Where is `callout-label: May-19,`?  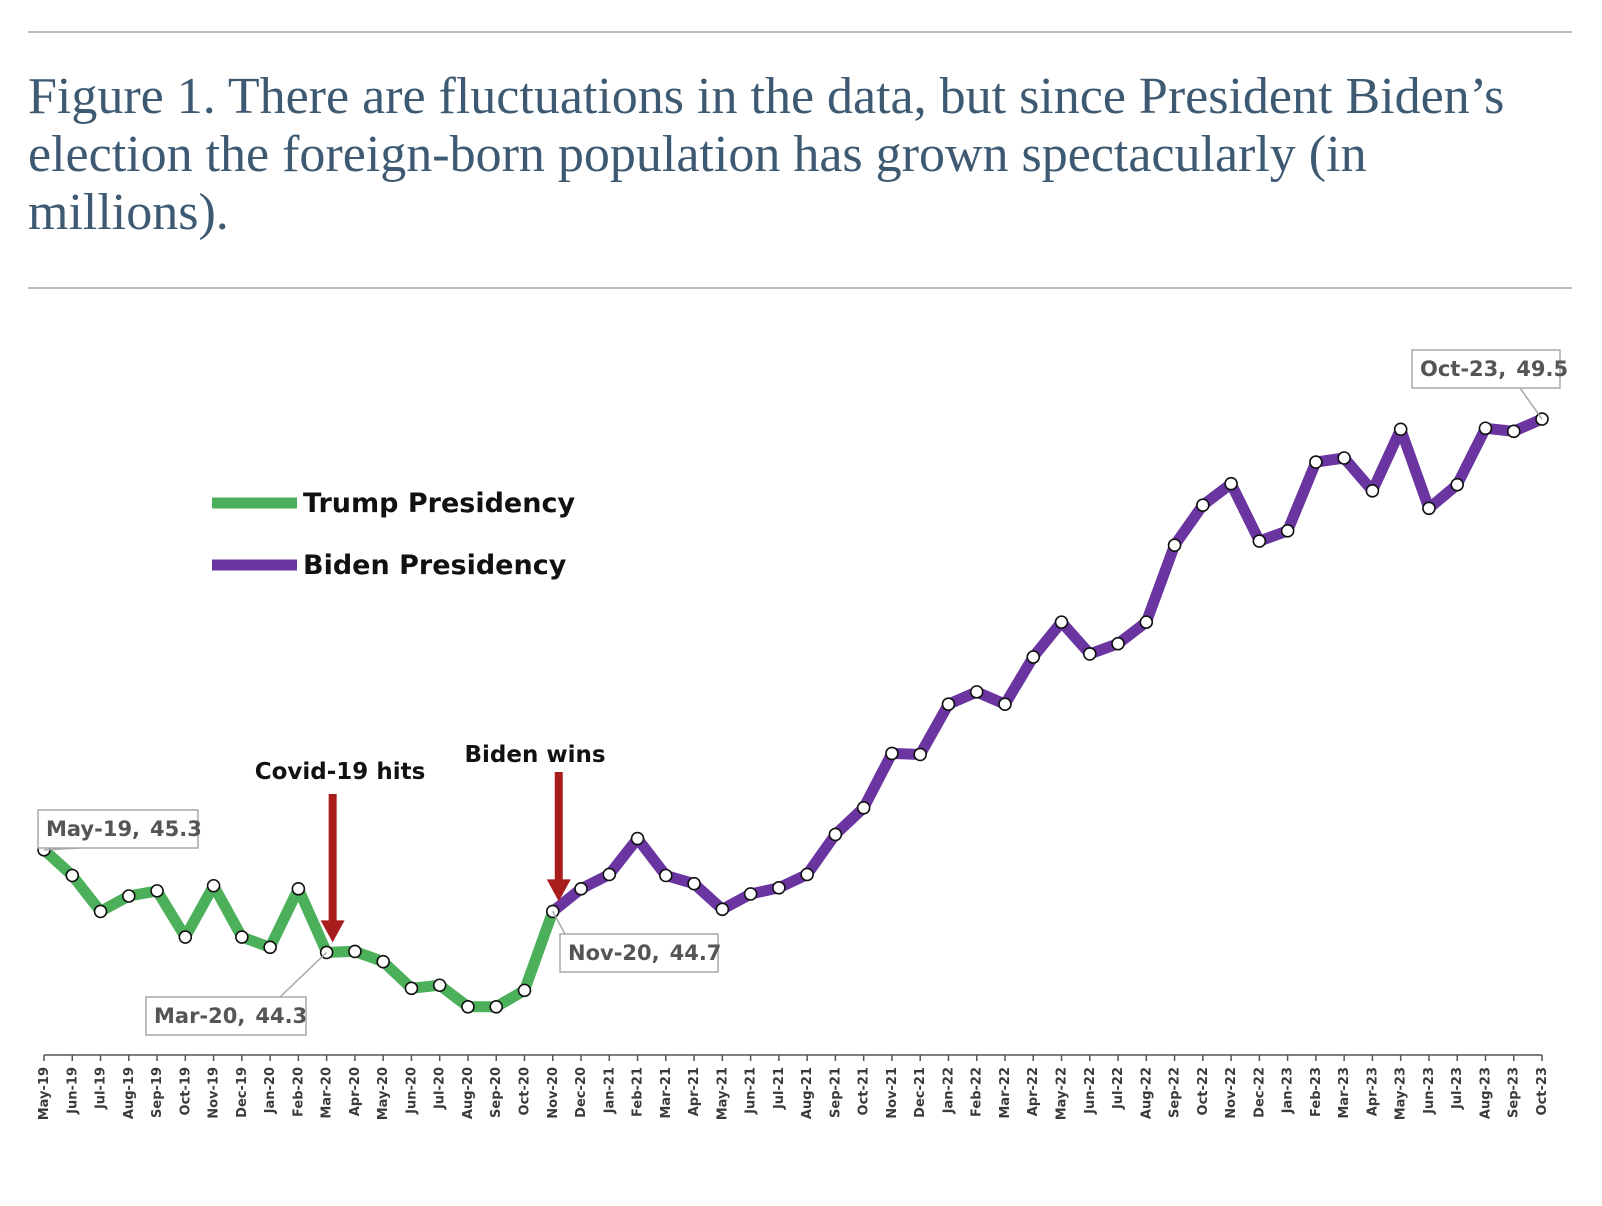 callout-label: May-19, is located at coordinates (93, 829).